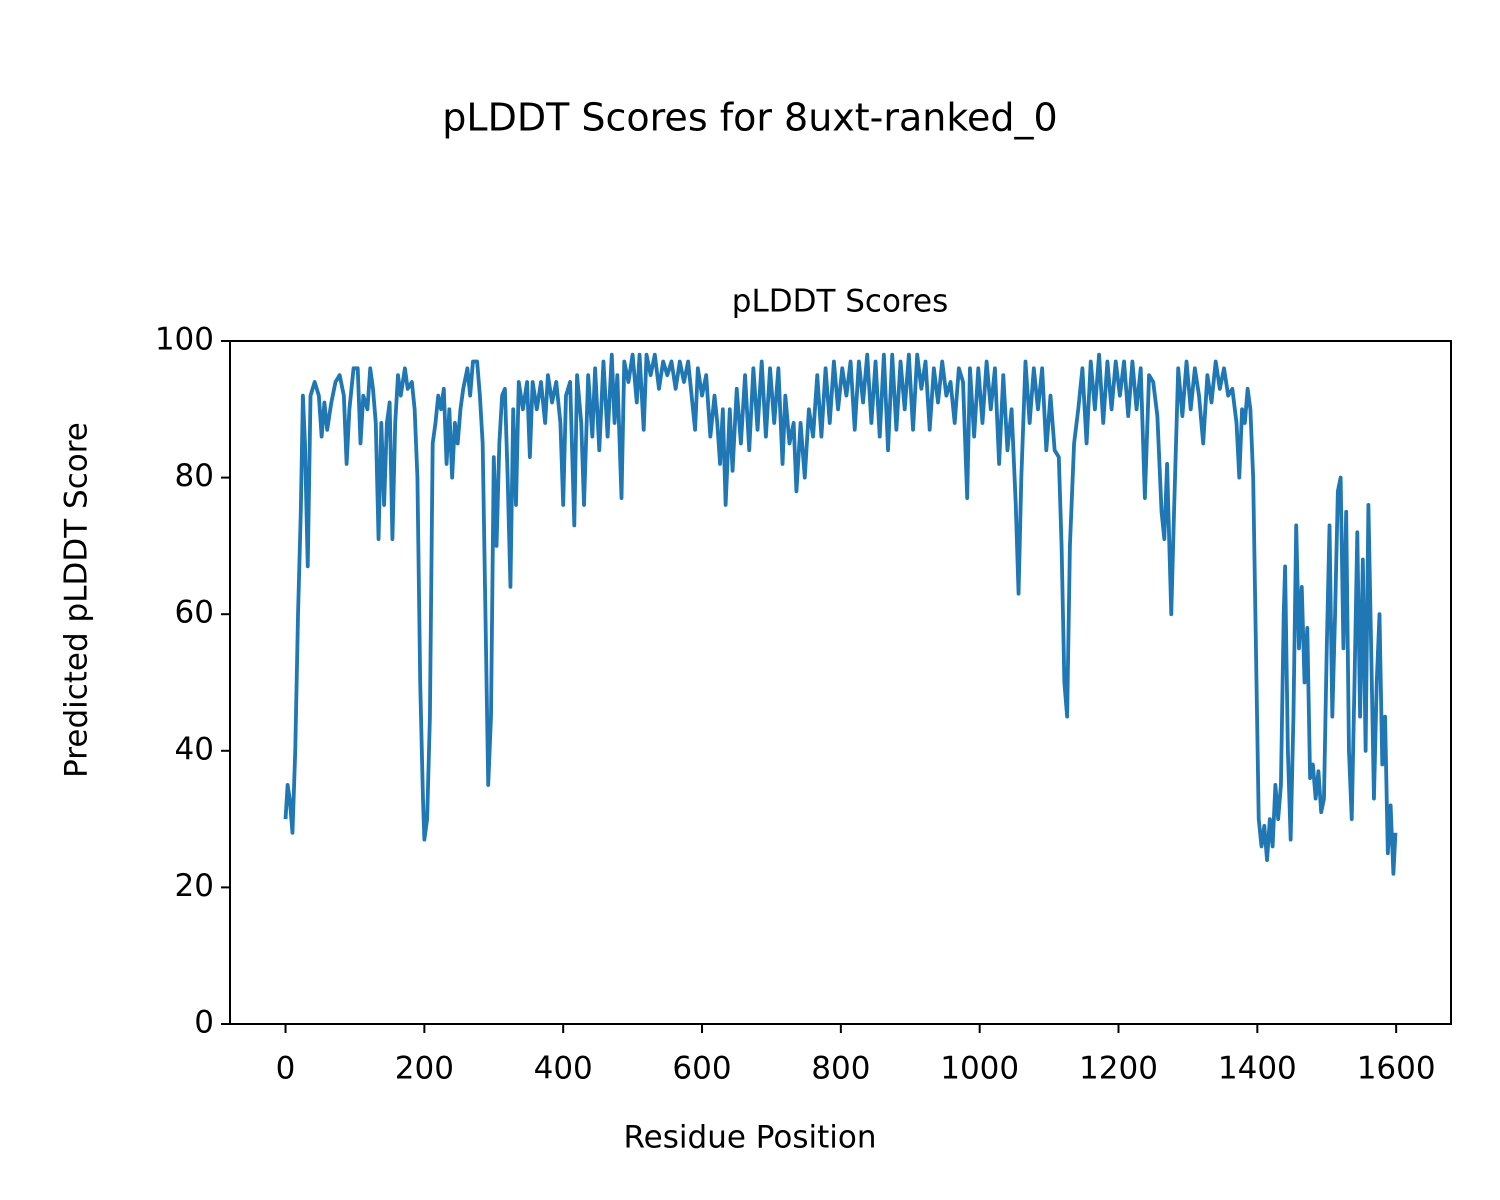  What do you see at coordinates (77, 600) in the screenshot?
I see `y-axis-label: Predicted pLDDT Score` at bounding box center [77, 600].